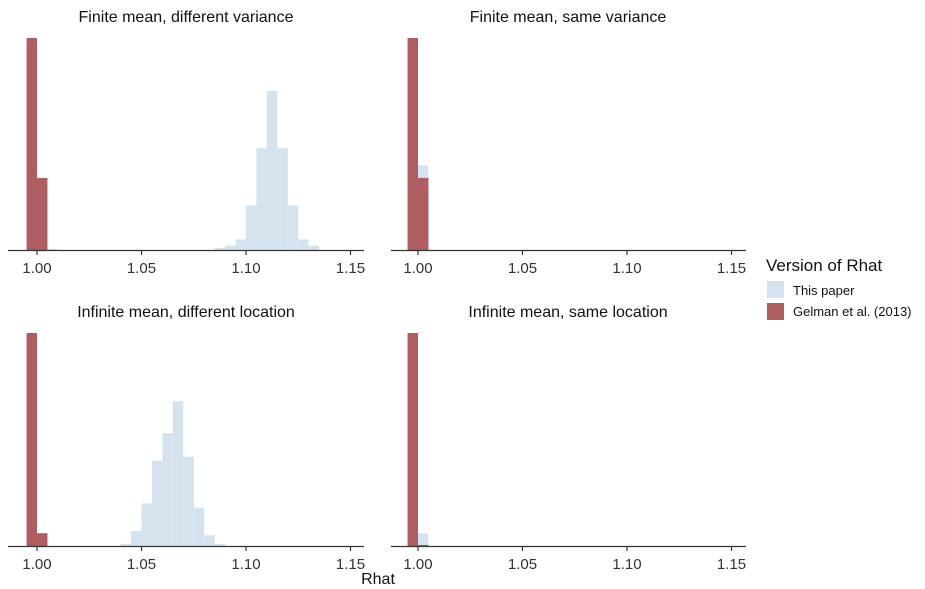  What do you see at coordinates (775, 289) in the screenshot?
I see `legend-swatch-this-paper` at bounding box center [775, 289].